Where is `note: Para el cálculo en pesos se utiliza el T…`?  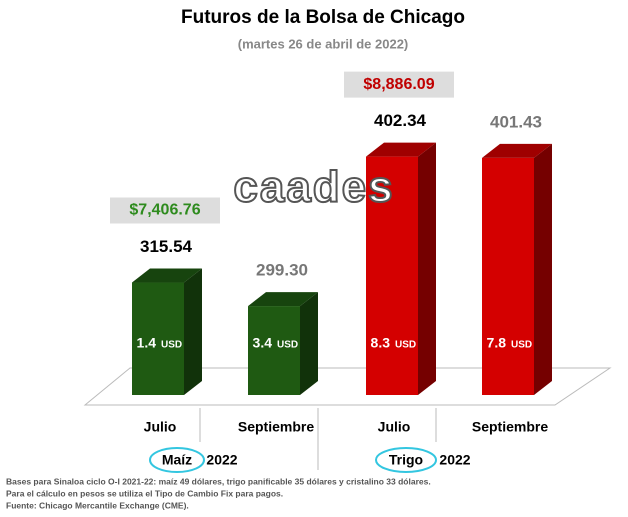
note: Para el cálculo en pesos se utiliza el T… is located at coordinates (144, 493).